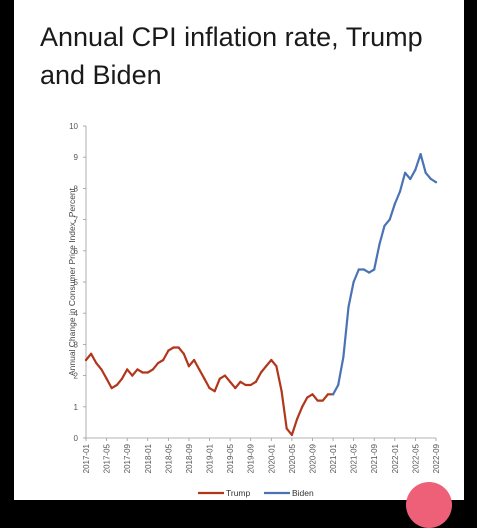 This screenshot has height=528, width=477. What do you see at coordinates (76, 407) in the screenshot?
I see `y-tick-label: 1` at bounding box center [76, 407].